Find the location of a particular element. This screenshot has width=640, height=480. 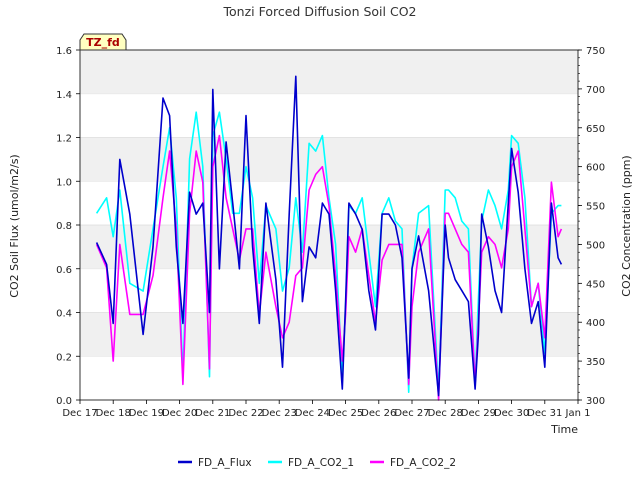

legend-label: FD_A_CO2_1 is located at coordinates (321, 463).